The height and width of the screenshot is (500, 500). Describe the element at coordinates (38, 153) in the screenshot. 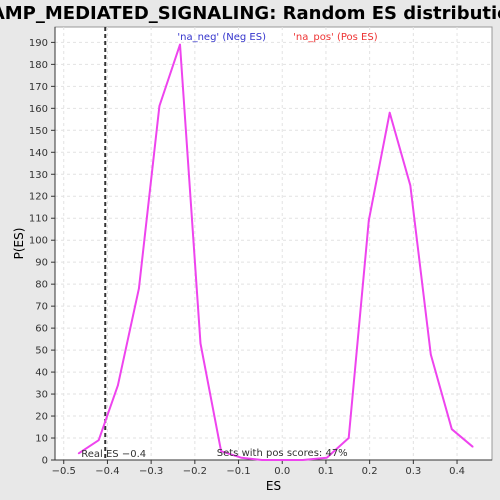

I see `y-tick-label: 140` at that location.